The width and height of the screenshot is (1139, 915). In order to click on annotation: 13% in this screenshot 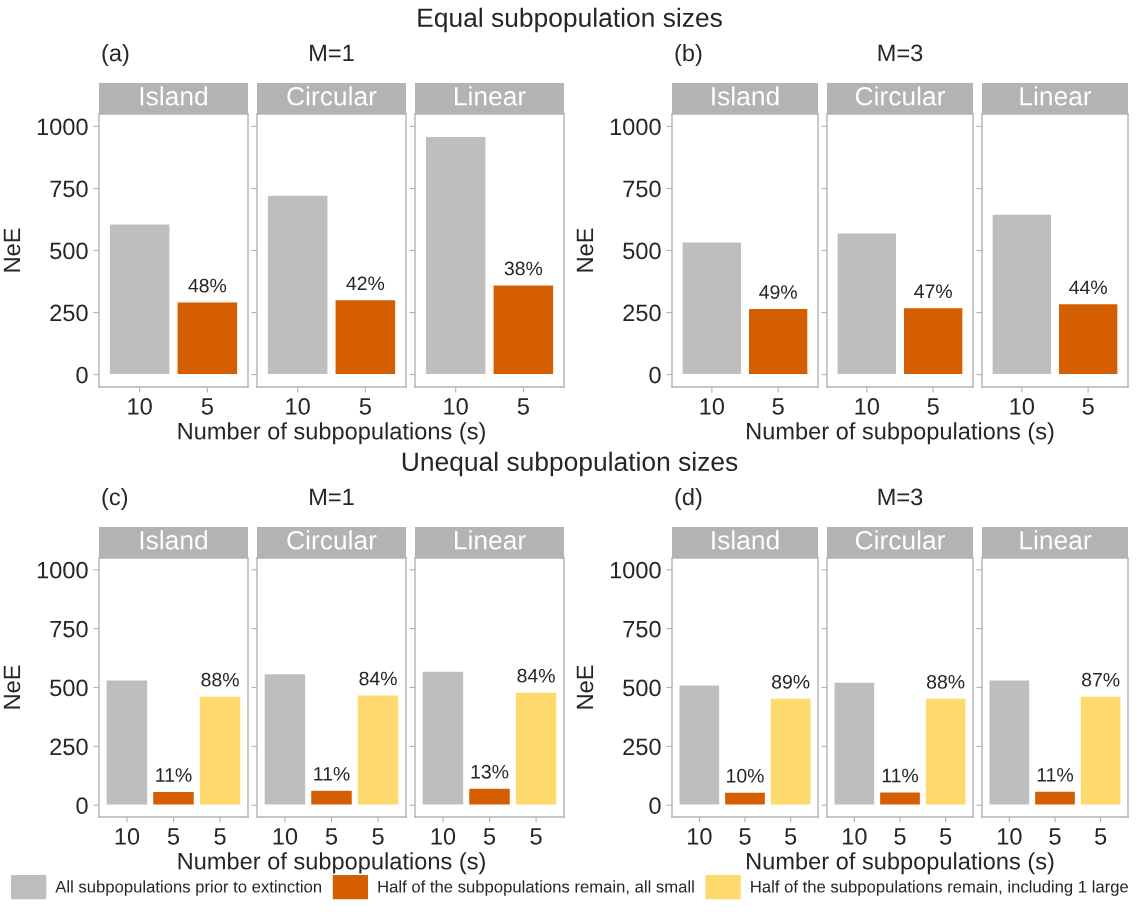, I will do `click(490, 771)`.